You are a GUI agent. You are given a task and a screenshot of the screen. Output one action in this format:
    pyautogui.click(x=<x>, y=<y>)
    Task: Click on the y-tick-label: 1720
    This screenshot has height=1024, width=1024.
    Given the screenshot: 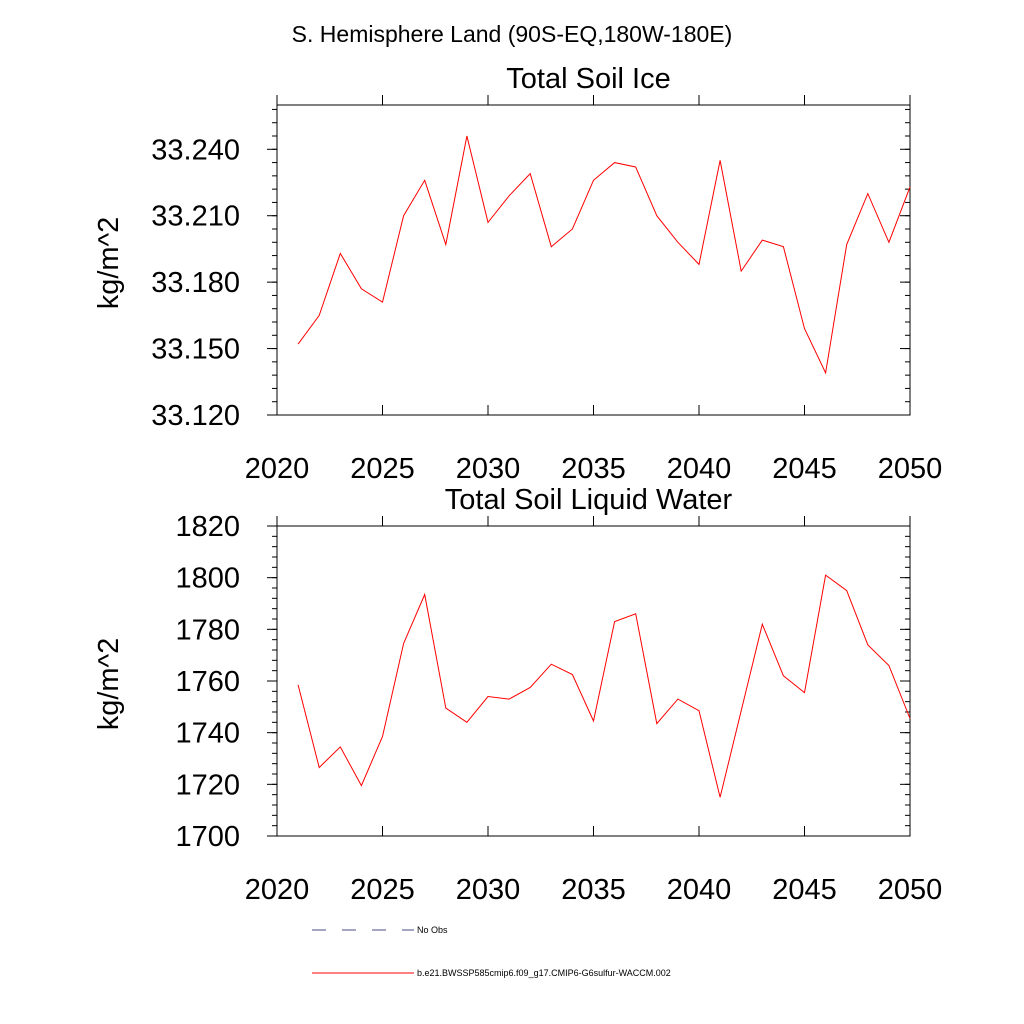 What is the action you would take?
    pyautogui.click(x=207, y=785)
    